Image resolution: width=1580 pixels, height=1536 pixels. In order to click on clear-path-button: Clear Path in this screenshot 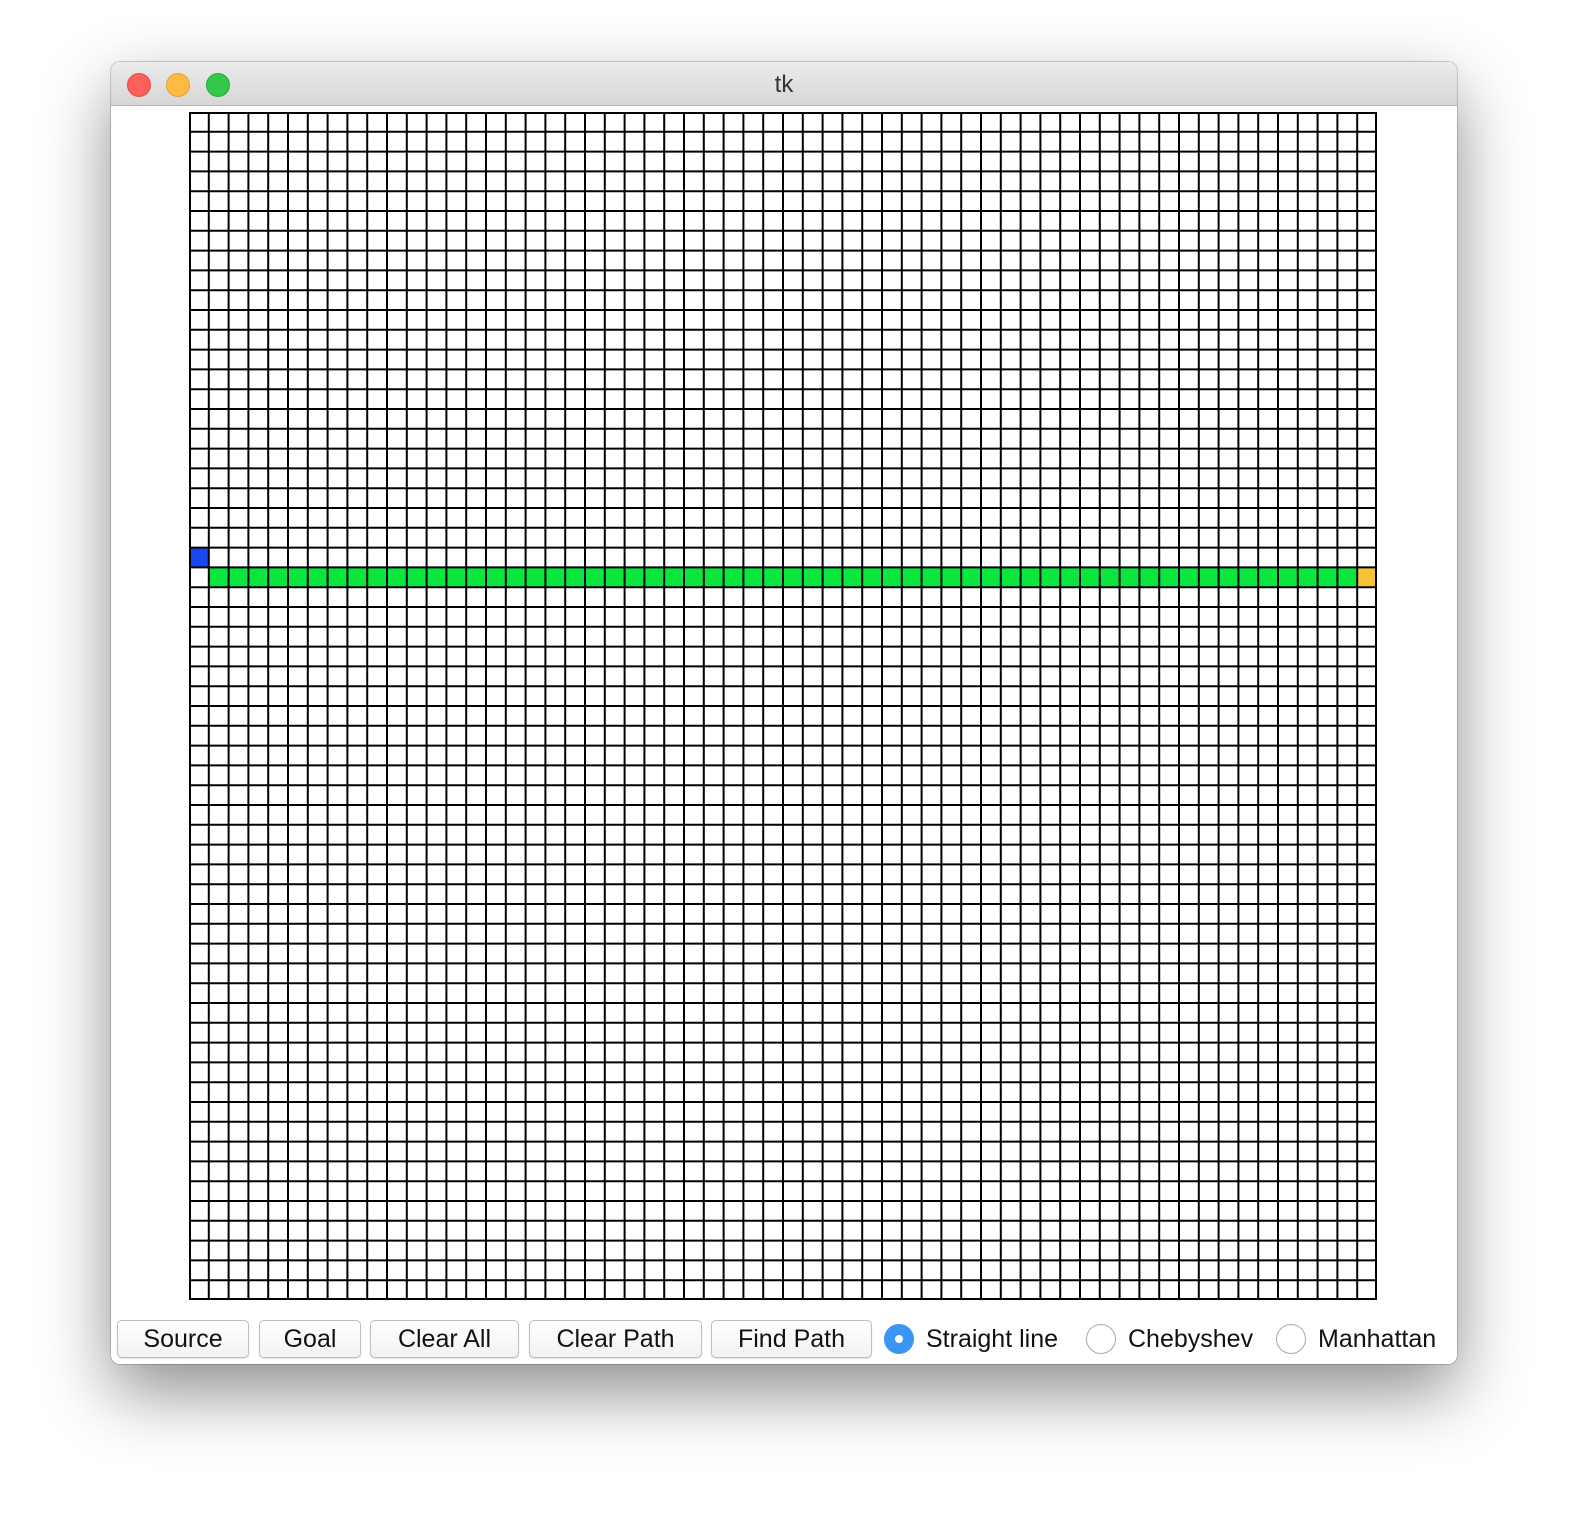, I will do `click(615, 1339)`.